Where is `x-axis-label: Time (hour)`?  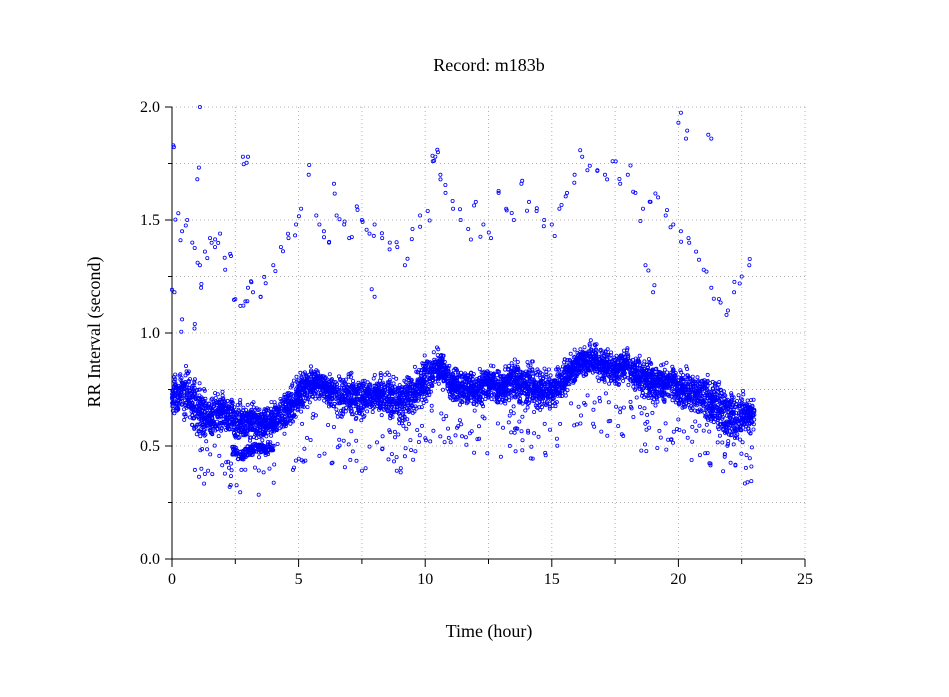 x-axis-label: Time (hour) is located at coordinates (489, 631).